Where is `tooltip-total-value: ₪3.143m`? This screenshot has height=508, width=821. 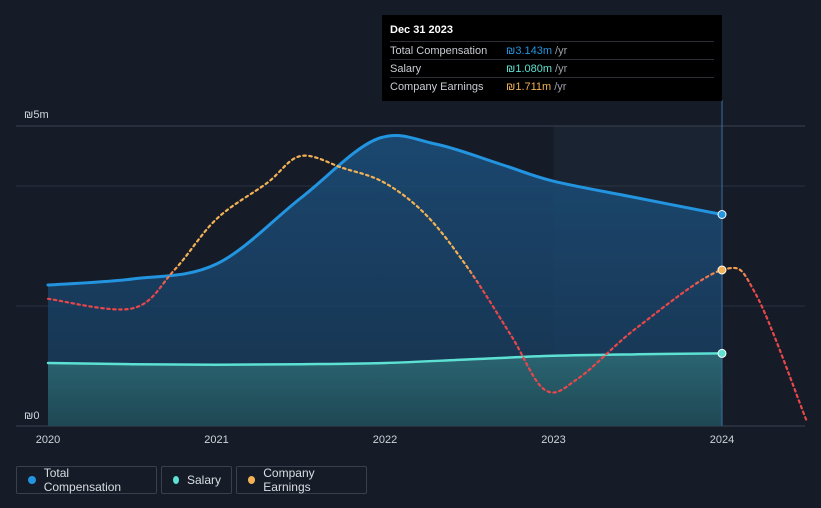 tooltip-total-value: ₪3.143m is located at coordinates (529, 50).